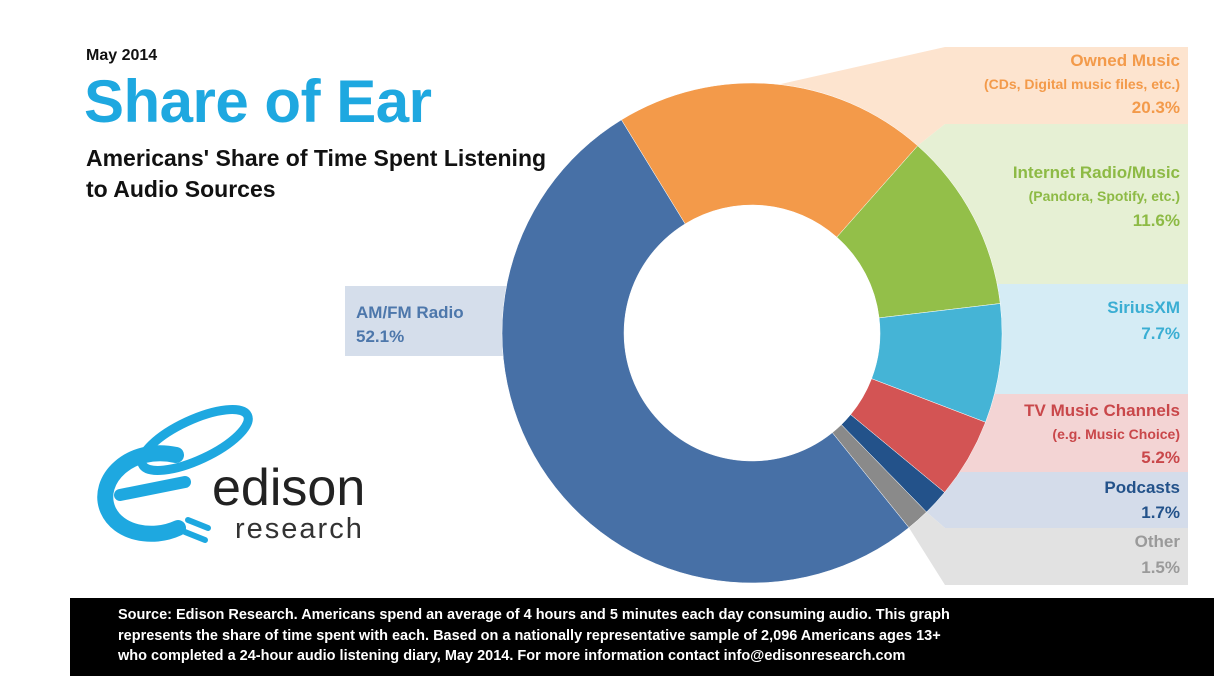 This screenshot has width=1228, height=688. What do you see at coordinates (1102, 410) in the screenshot?
I see `label-tv-music-channels-name: TV Music Channels` at bounding box center [1102, 410].